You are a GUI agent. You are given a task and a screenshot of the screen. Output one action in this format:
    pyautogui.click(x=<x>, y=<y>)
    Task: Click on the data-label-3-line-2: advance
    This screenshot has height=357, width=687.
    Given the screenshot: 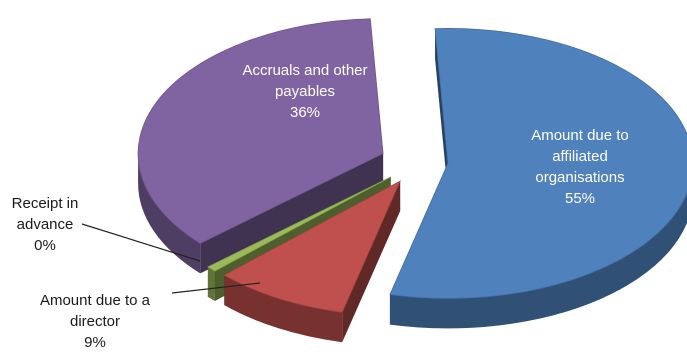 What is the action you would take?
    pyautogui.click(x=45, y=224)
    